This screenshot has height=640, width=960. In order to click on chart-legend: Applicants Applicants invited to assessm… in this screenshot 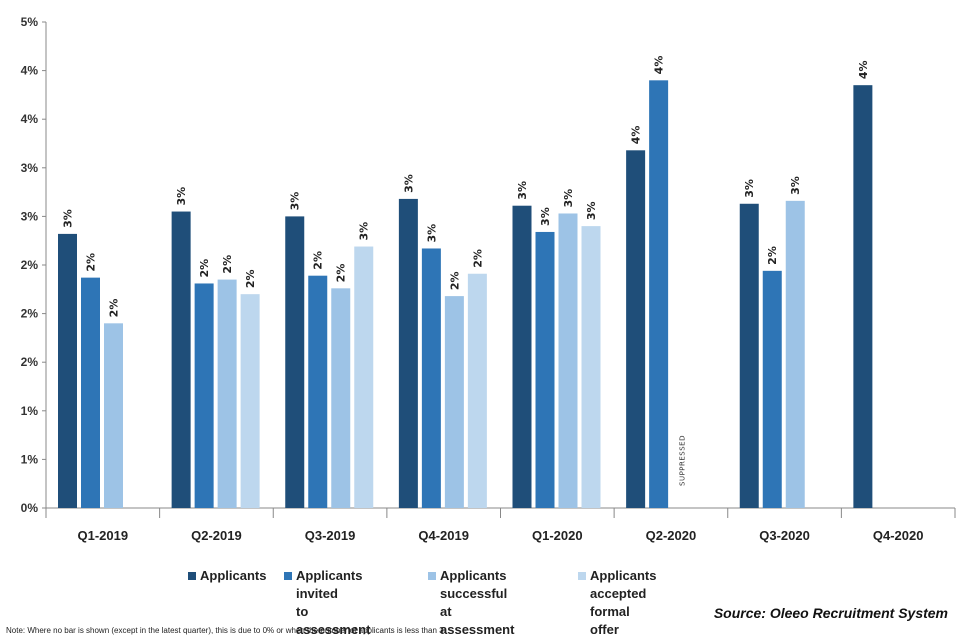, I will do `click(498, 602)`.